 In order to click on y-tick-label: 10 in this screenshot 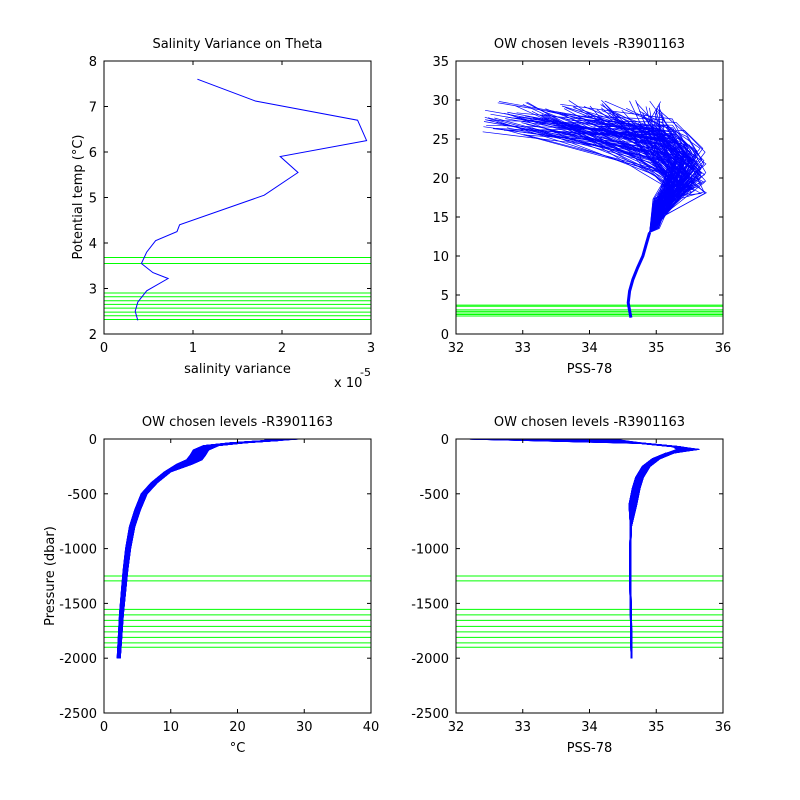, I will do `click(440, 257)`.